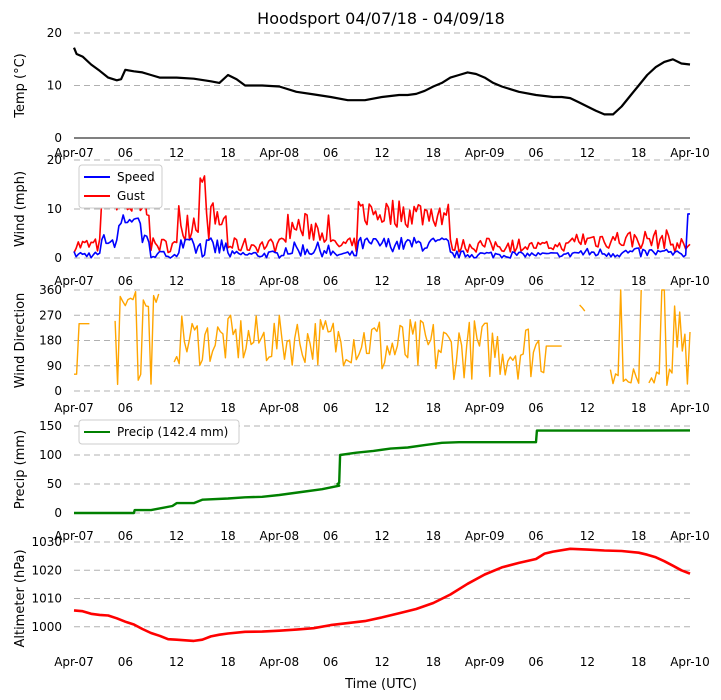 This screenshot has width=721, height=700. I want to click on y-tick-label: 1000, so click(46, 627).